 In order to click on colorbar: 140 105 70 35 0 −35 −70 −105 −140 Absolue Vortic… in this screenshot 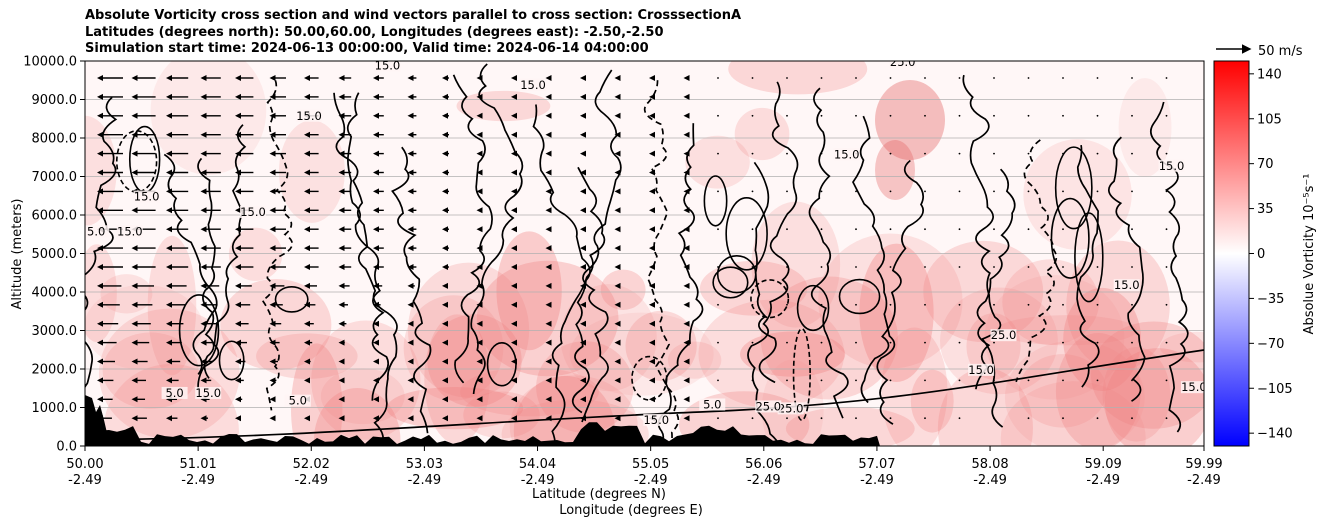, I will do `click(1265, 253)`.